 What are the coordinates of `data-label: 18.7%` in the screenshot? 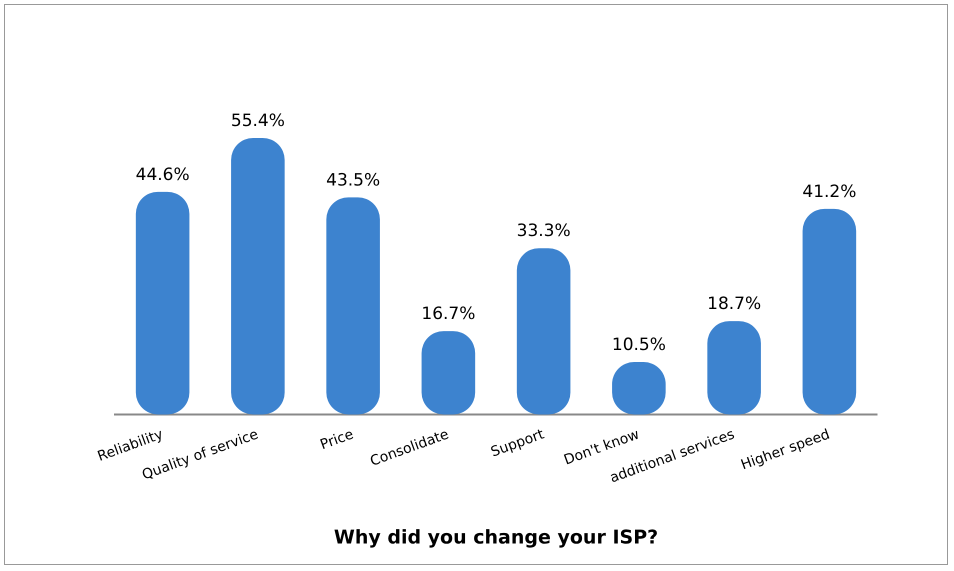 It's located at (734, 304).